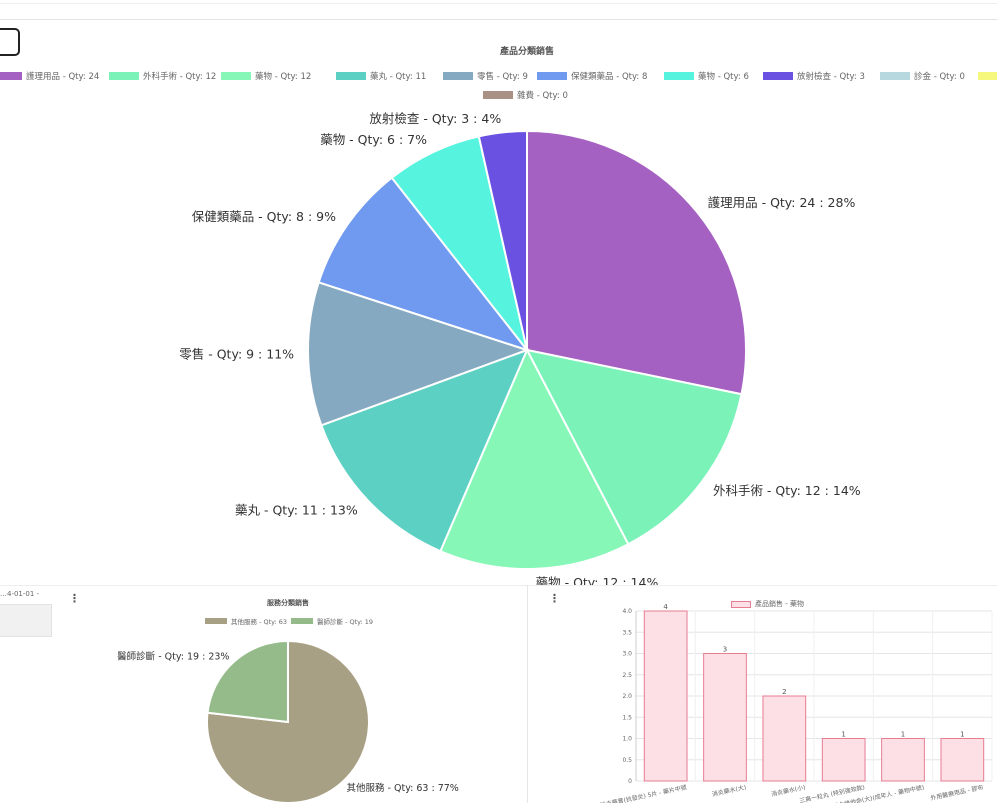  I want to click on slice-label: 保健類藥品 - Qty: 8 : 9%, so click(264, 216).